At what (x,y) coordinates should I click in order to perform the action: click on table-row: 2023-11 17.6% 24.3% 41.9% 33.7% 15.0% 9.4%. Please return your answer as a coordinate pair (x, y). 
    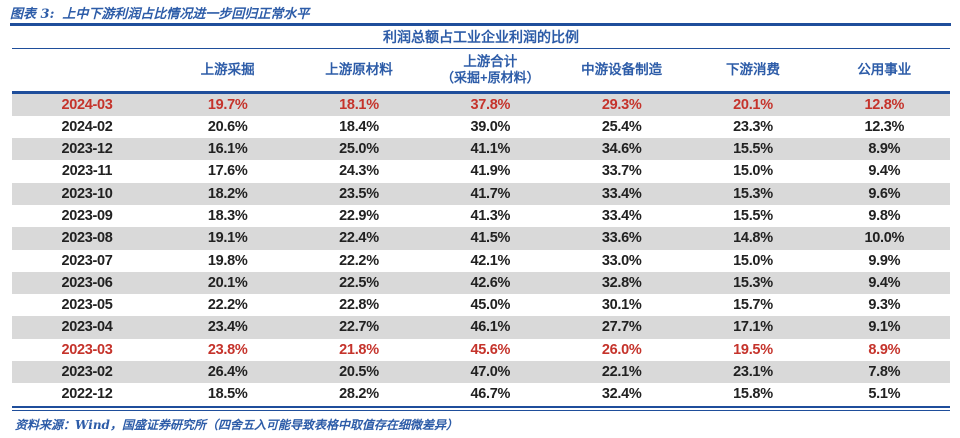
    Looking at the image, I should click on (481, 171).